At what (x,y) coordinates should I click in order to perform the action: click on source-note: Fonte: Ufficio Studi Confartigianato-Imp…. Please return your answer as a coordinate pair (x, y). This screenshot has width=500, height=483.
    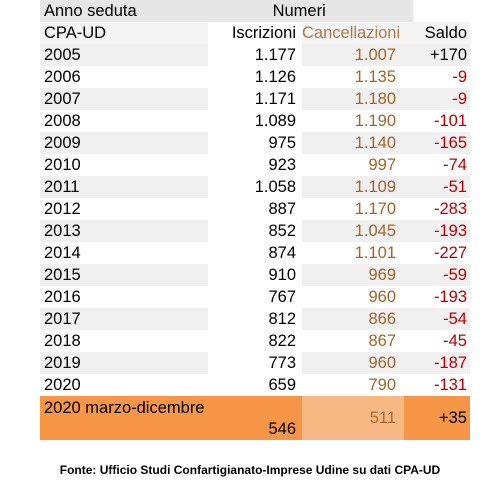
    Looking at the image, I should click on (250, 470).